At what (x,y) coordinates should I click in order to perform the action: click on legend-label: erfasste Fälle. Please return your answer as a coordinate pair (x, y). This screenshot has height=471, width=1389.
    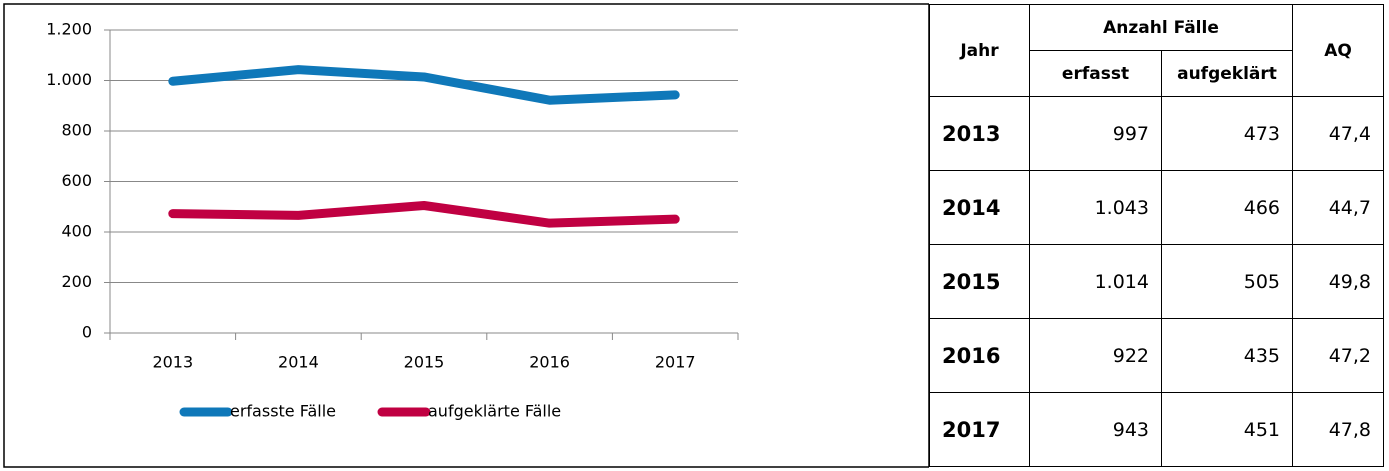
    Looking at the image, I should click on (283, 411).